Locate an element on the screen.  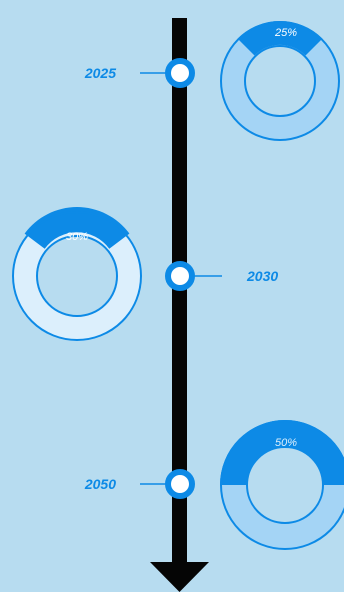
progress-donut: 25% is located at coordinates (280, 81).